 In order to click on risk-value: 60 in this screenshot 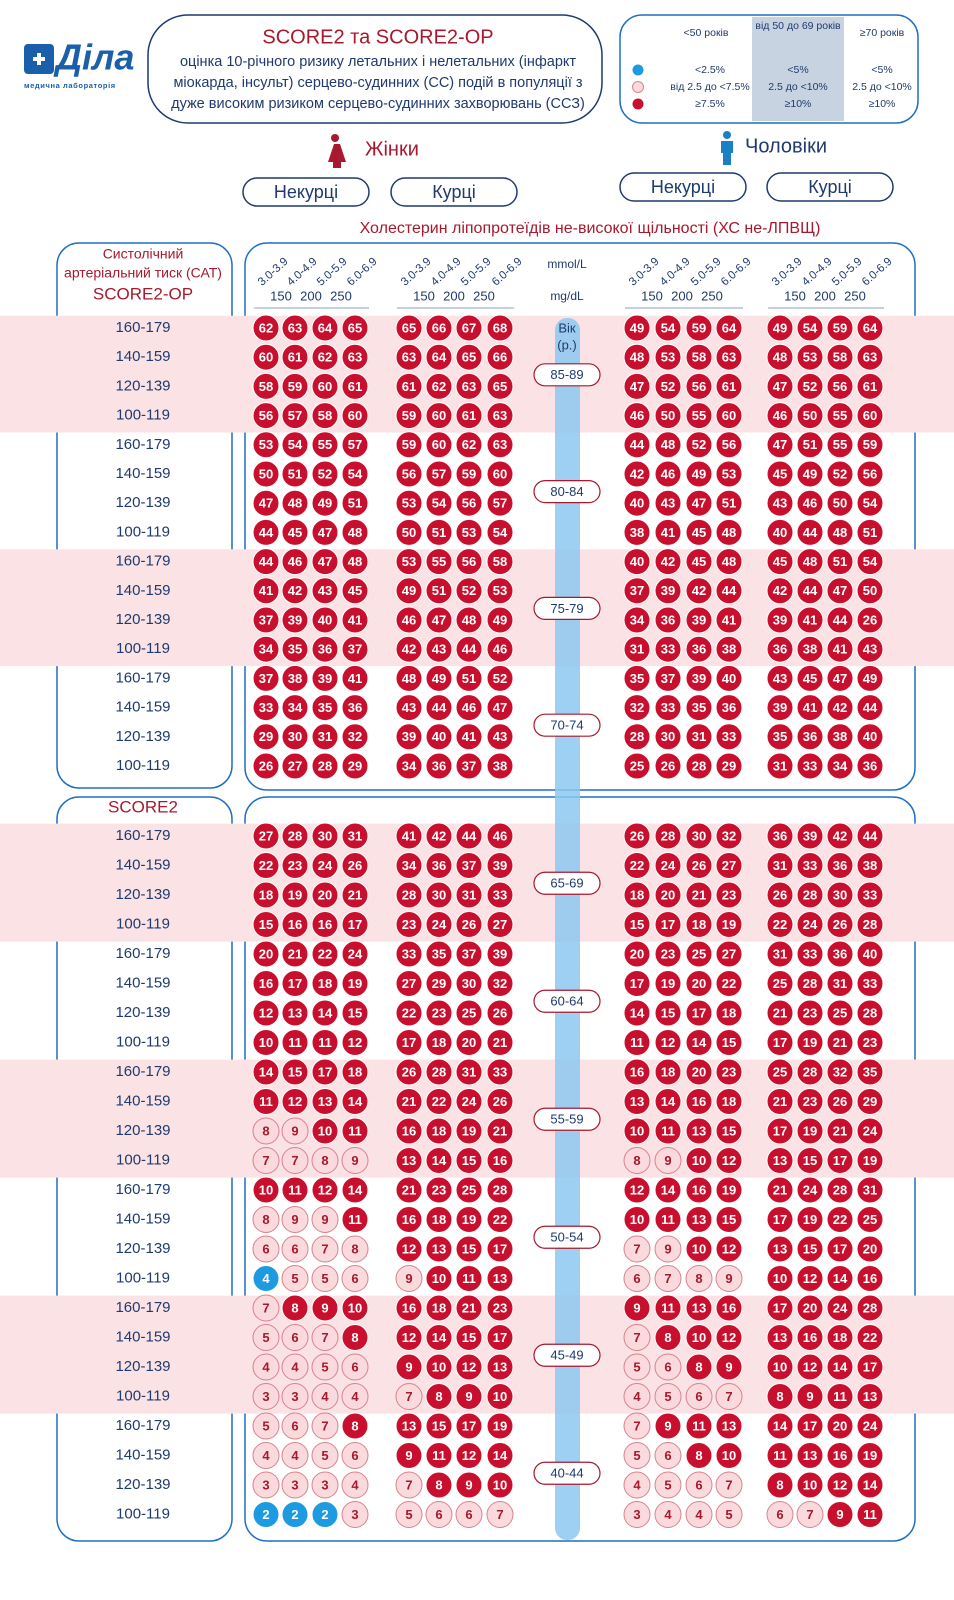, I will do `click(439, 444)`.